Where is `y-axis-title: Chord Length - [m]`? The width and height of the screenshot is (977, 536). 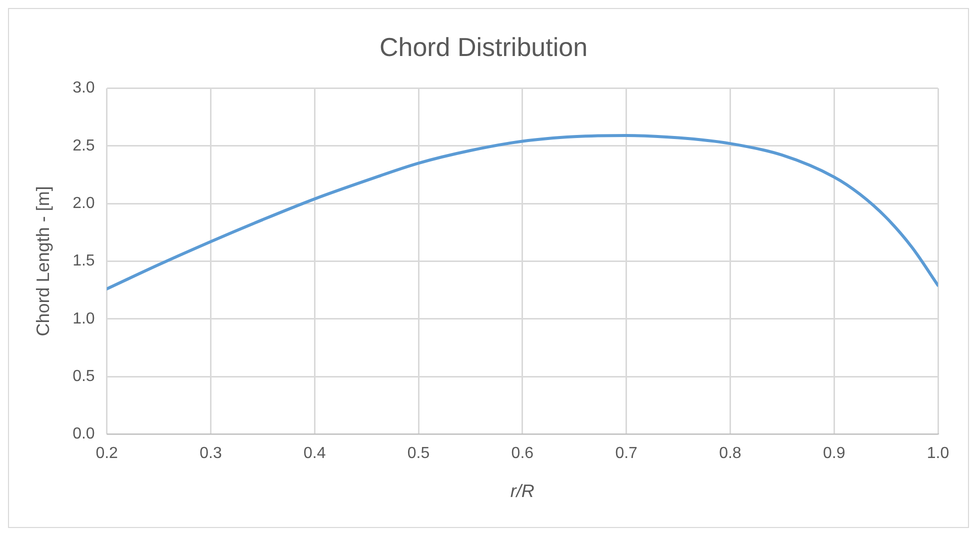 y-axis-title: Chord Length - [m] is located at coordinates (42, 261).